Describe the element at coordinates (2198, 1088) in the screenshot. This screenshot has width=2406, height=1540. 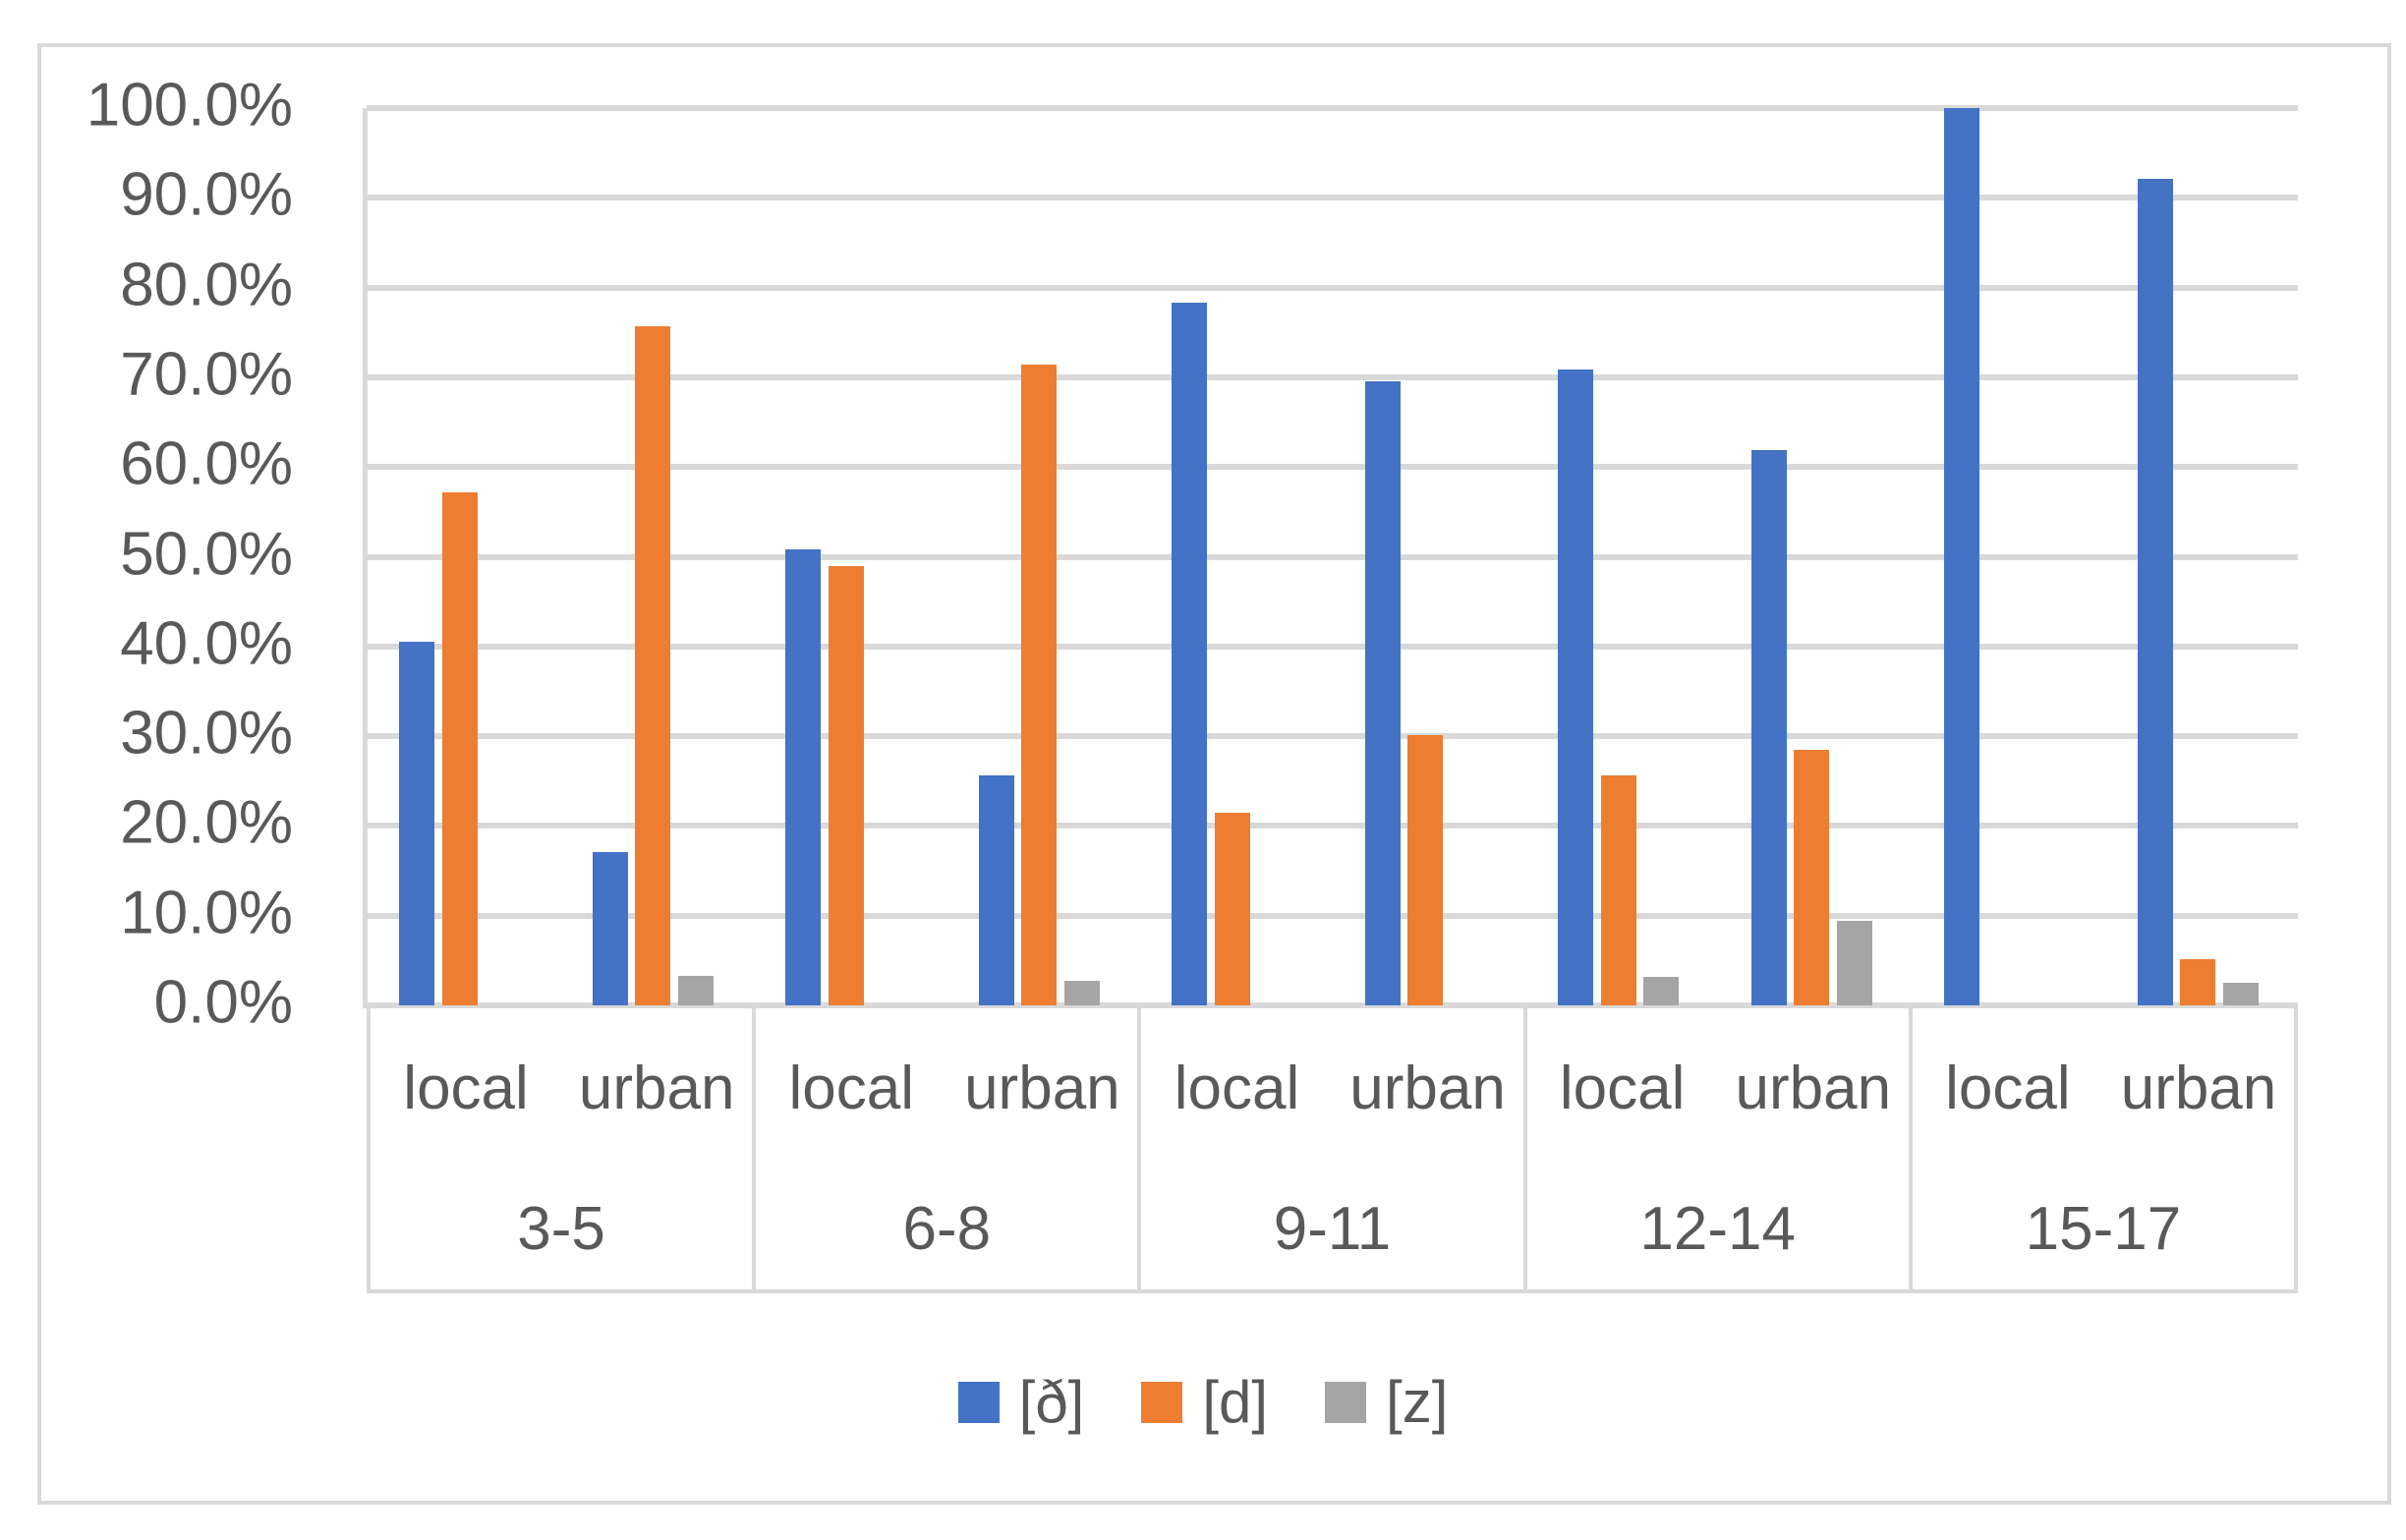
I see `subcategory-label-urban-15-17: urban` at that location.